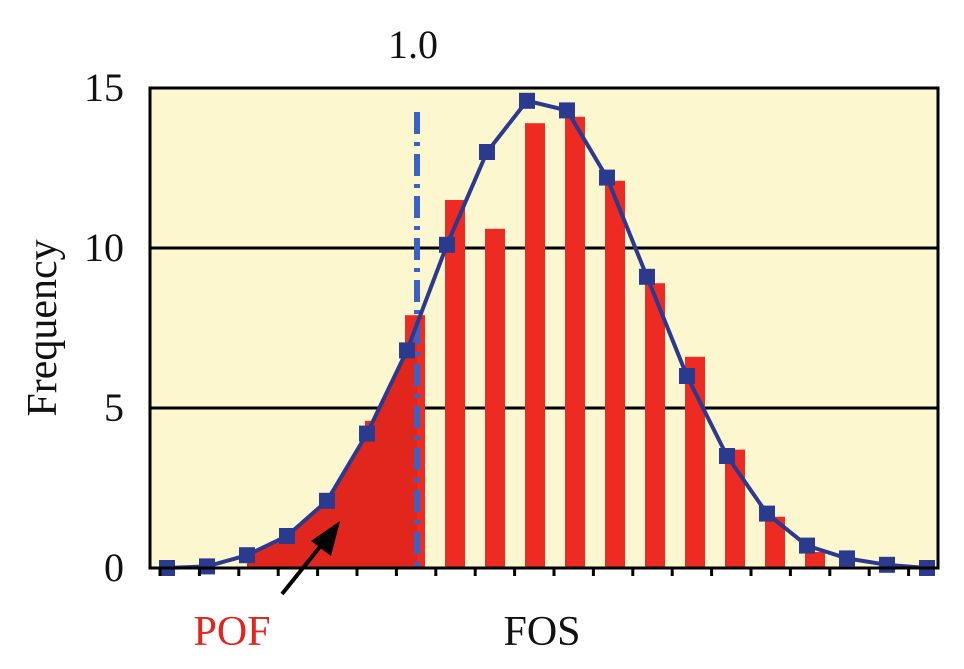 This screenshot has height=669, width=964. I want to click on pof-area, so click(332, 446).